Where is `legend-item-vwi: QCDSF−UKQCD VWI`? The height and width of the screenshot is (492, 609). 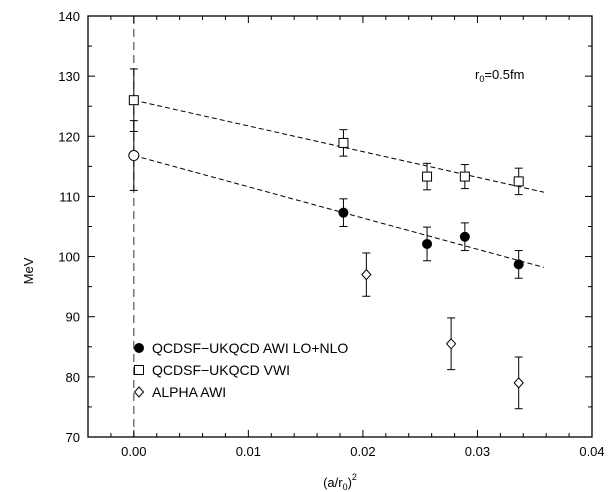
legend-item-vwi: QCDSF−UKQCD VWI is located at coordinates (212, 370).